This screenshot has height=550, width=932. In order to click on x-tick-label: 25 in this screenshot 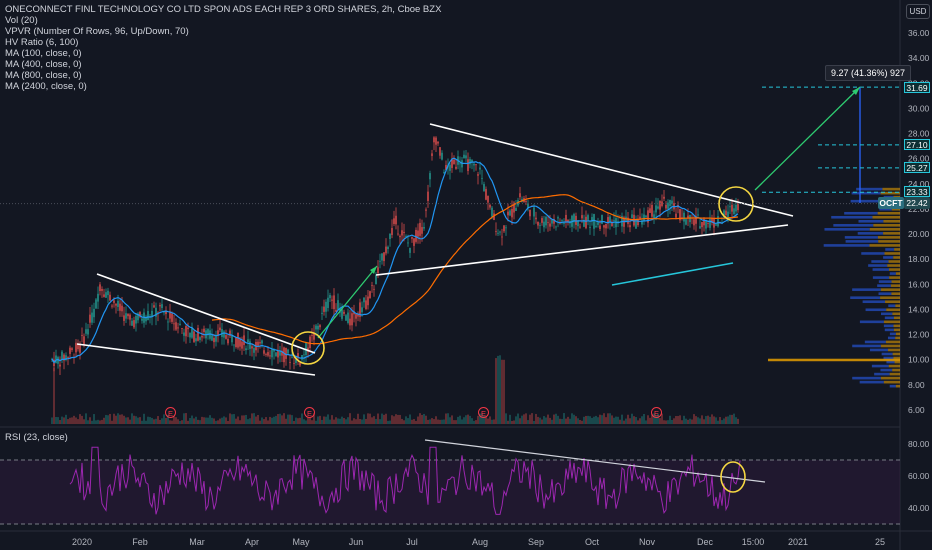, I will do `click(880, 542)`.